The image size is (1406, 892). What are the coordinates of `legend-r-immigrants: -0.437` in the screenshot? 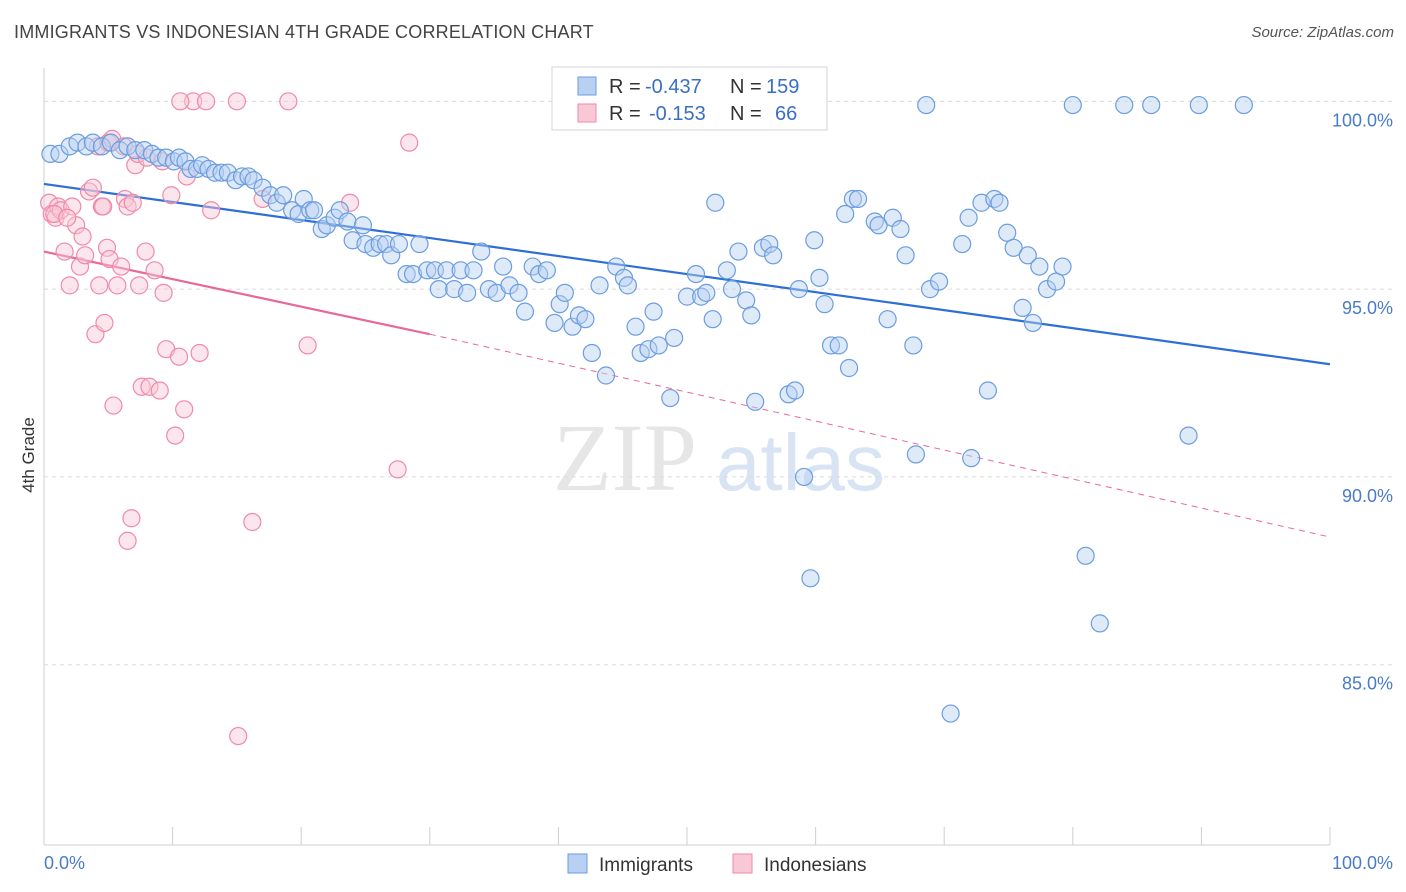 It's located at (673, 87).